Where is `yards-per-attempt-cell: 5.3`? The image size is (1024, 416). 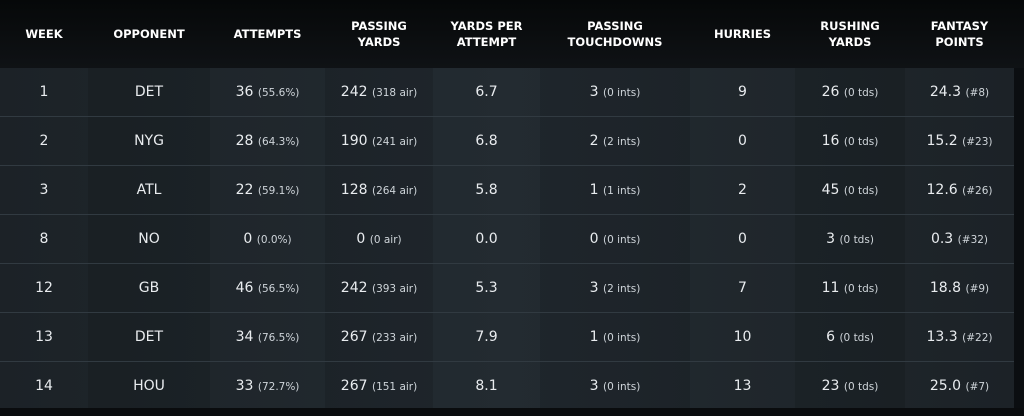
yards-per-attempt-cell: 5.3 is located at coordinates (486, 288).